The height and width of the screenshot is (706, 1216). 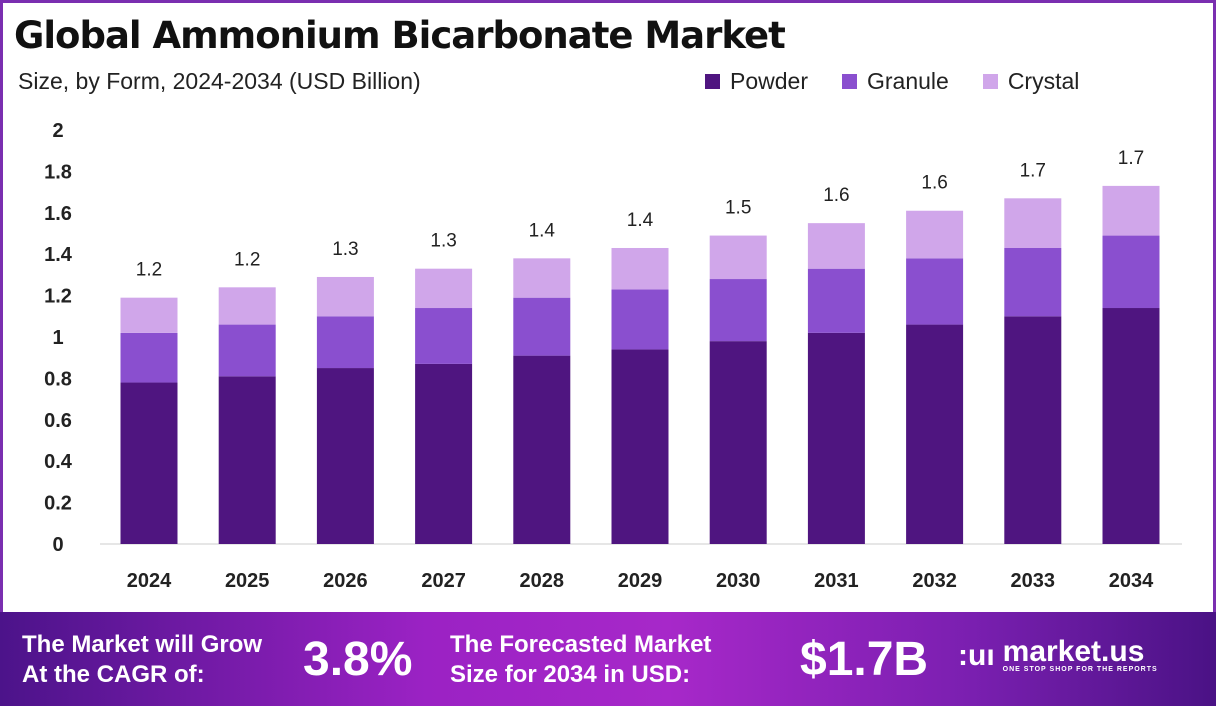 What do you see at coordinates (542, 581) in the screenshot?
I see `x-tick-label: 2028` at bounding box center [542, 581].